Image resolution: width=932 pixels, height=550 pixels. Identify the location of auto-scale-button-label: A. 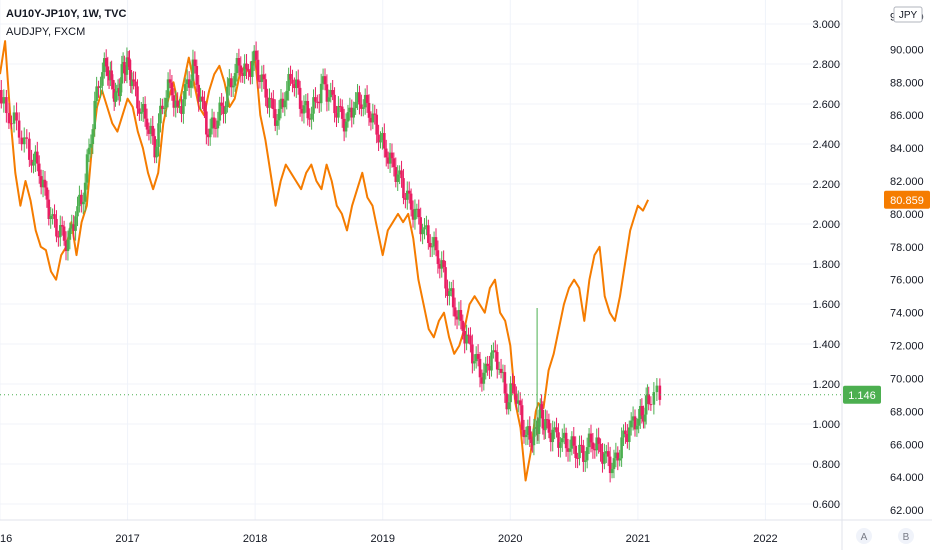
(864, 537).